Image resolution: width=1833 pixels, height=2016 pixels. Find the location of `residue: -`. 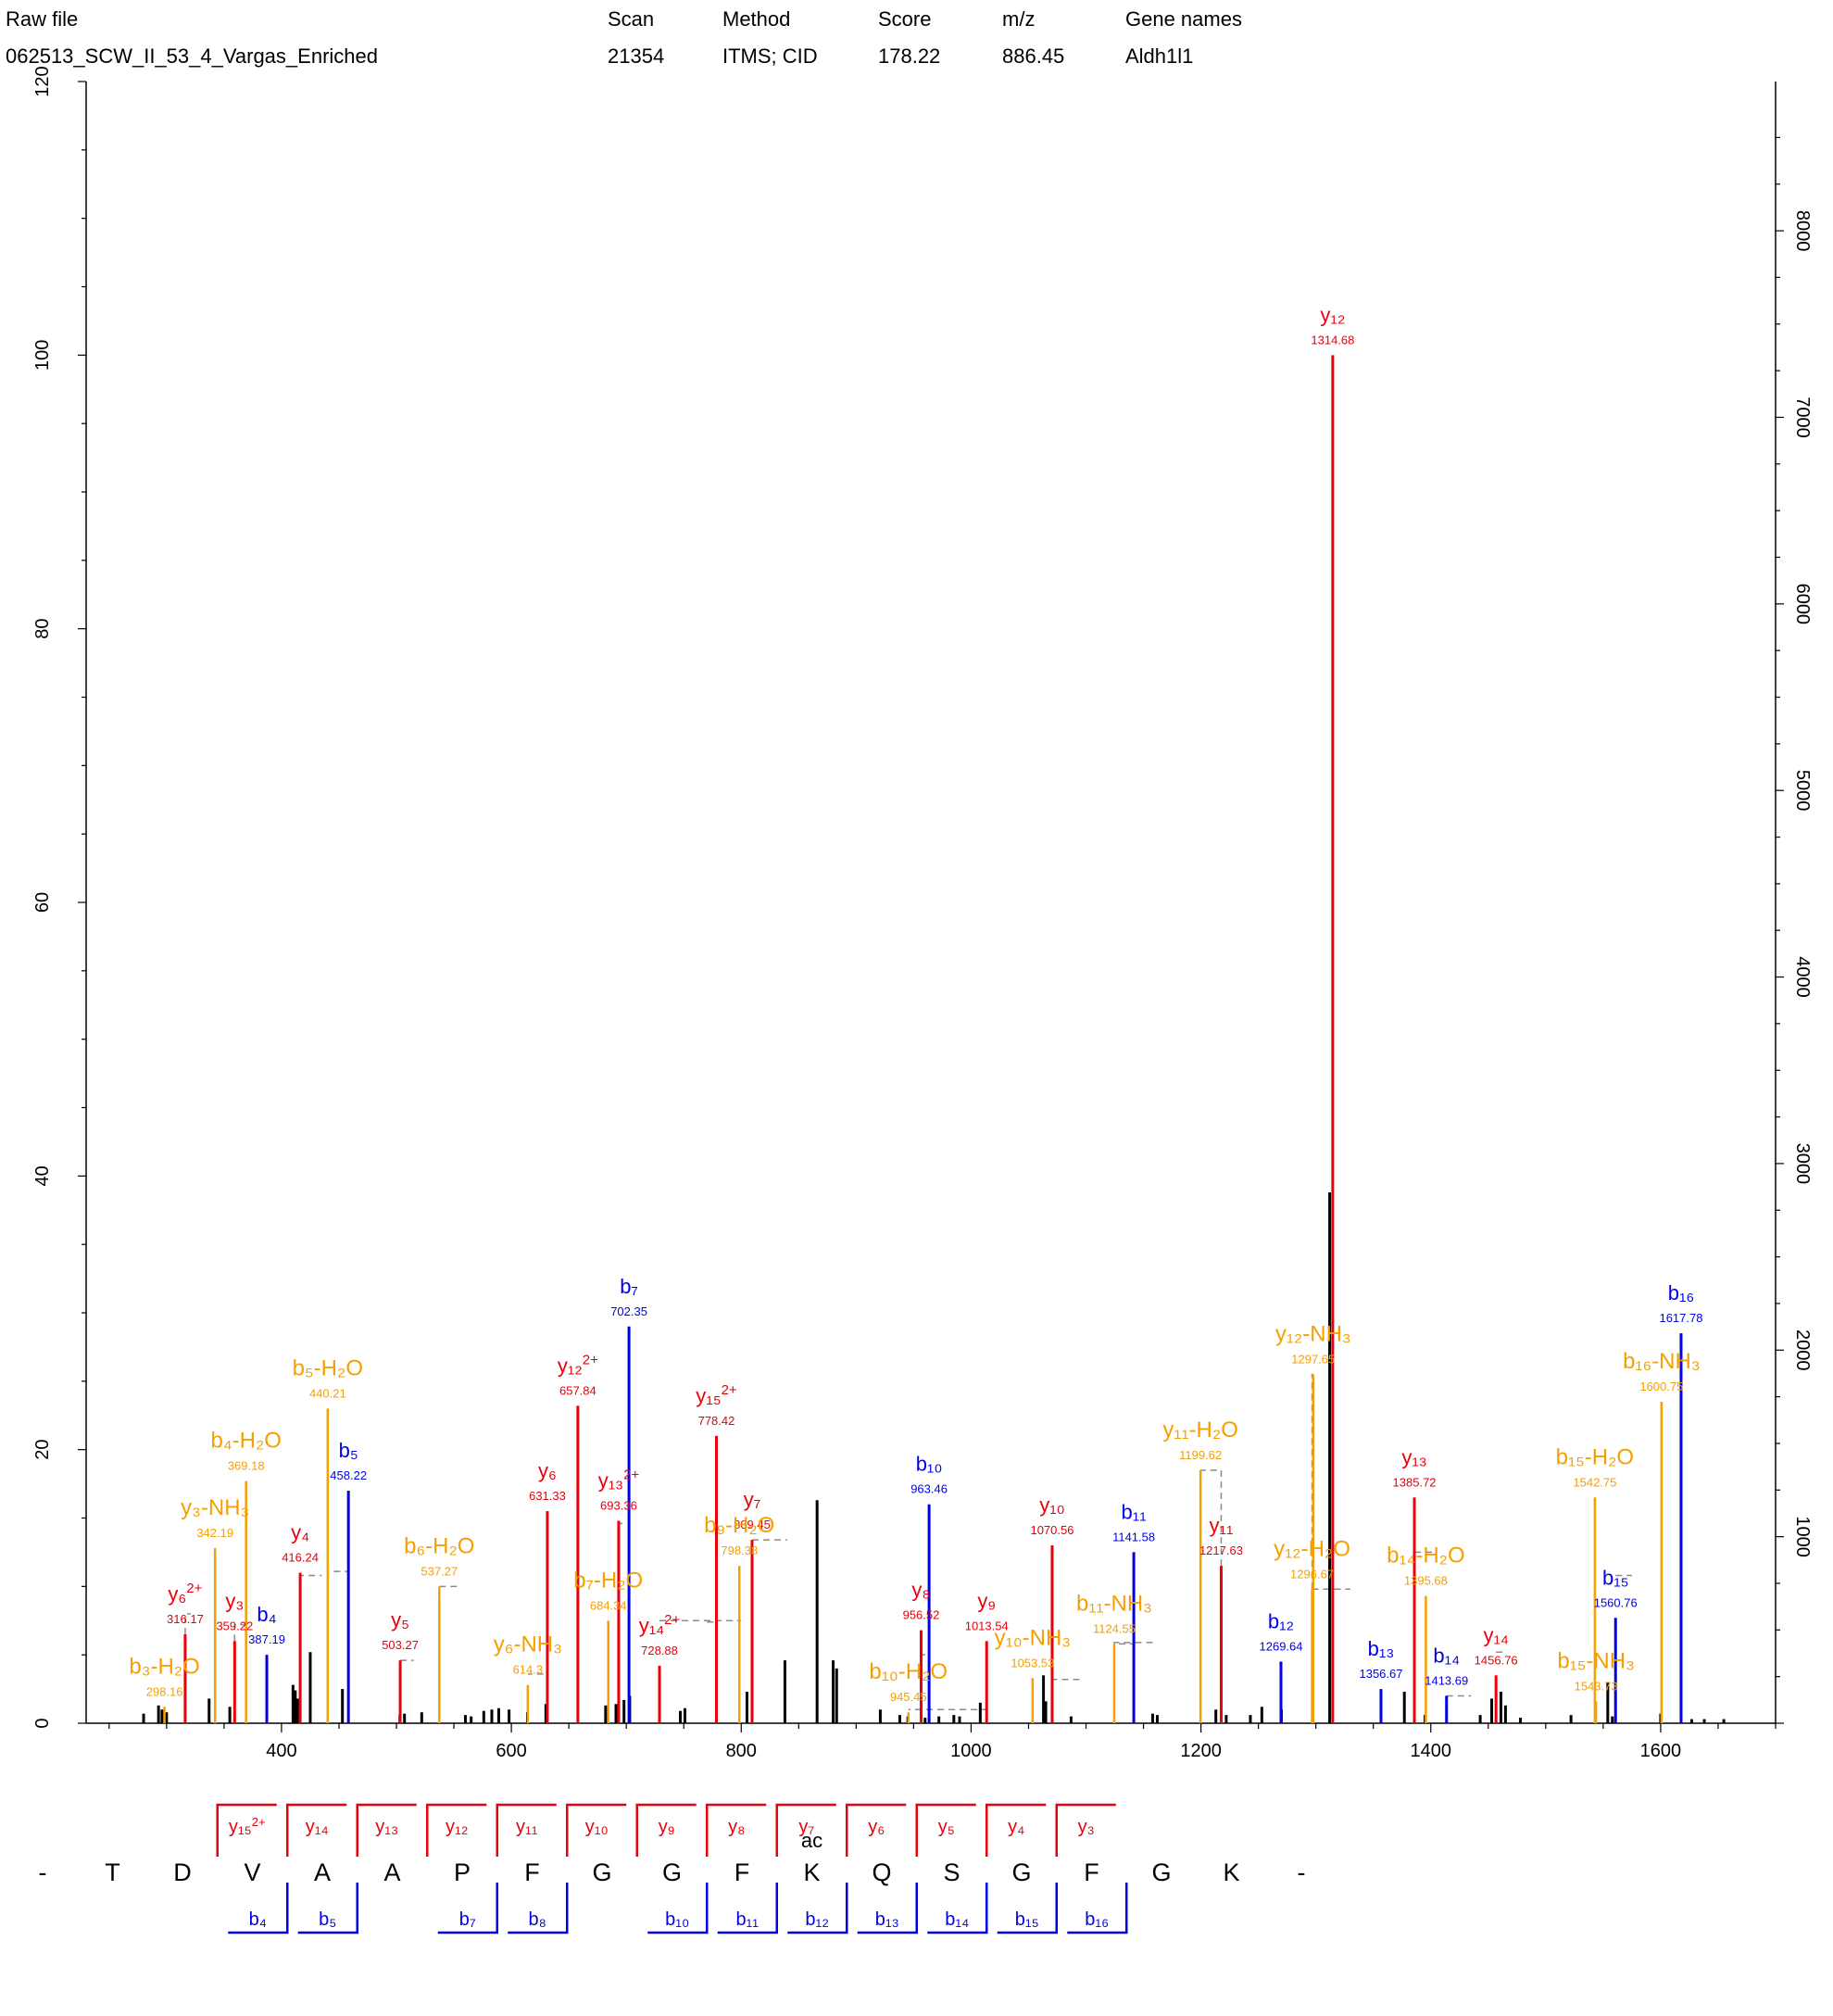

residue: - is located at coordinates (43, 1872).